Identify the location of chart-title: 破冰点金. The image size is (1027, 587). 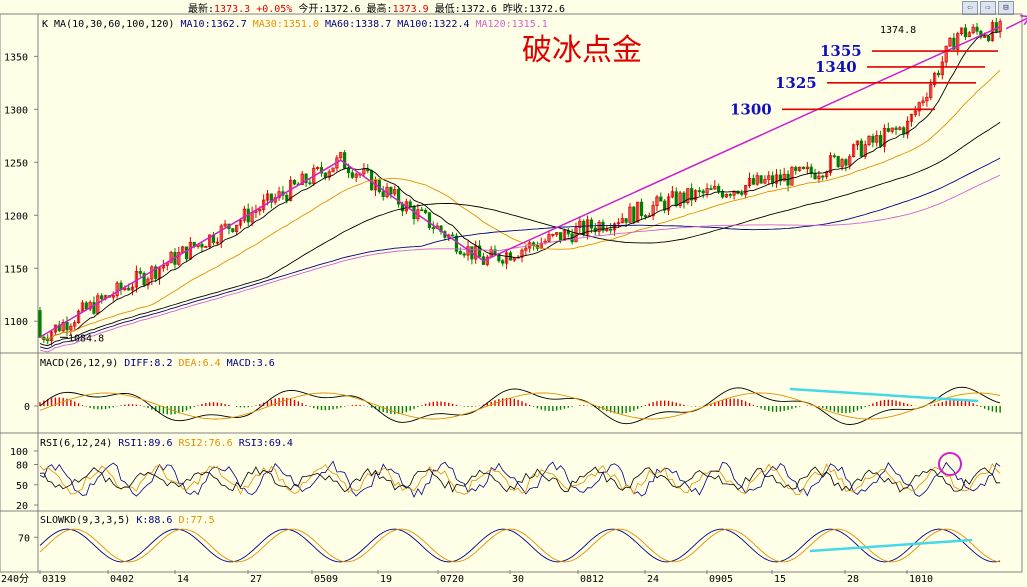
(582, 50).